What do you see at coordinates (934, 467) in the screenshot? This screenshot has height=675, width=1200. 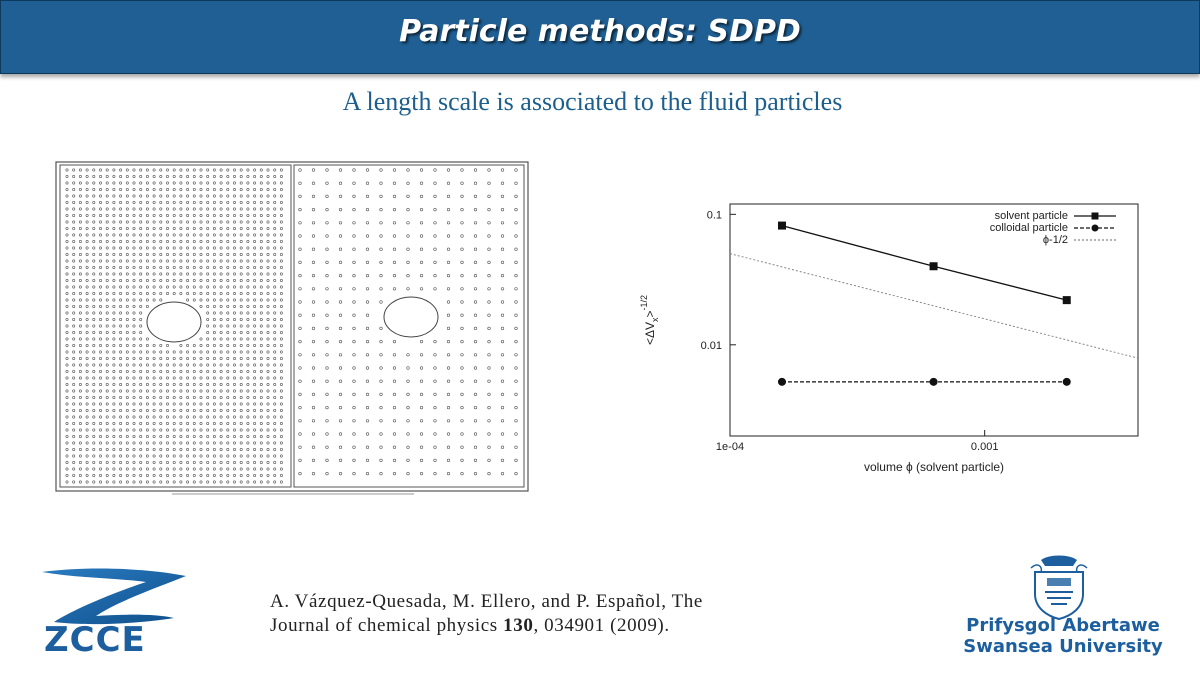 I see `x-axis-label: volume ϕ (solvent particle)` at bounding box center [934, 467].